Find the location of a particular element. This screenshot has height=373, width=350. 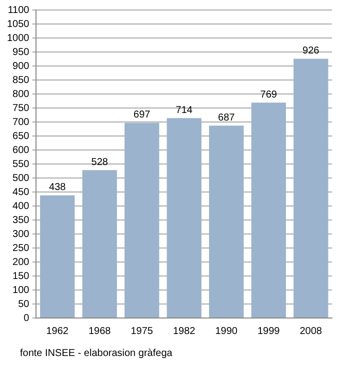

y-tick-label: 900 is located at coordinates (21, 66).